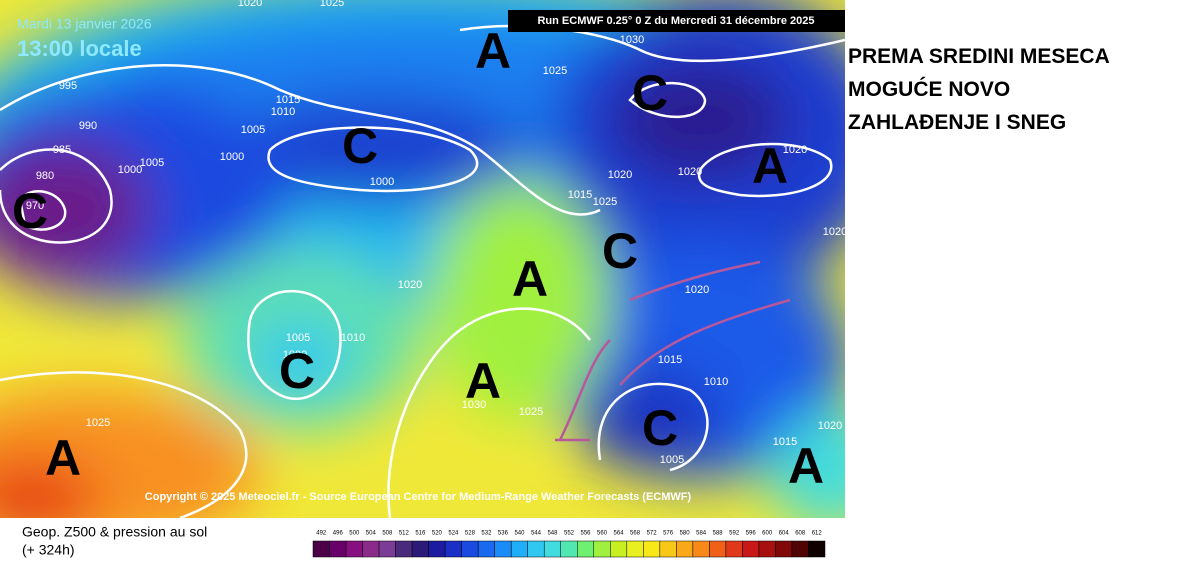 The width and height of the screenshot is (1200, 563). I want to click on caption-title: Geop. Z500 & pression au sol, so click(114, 532).